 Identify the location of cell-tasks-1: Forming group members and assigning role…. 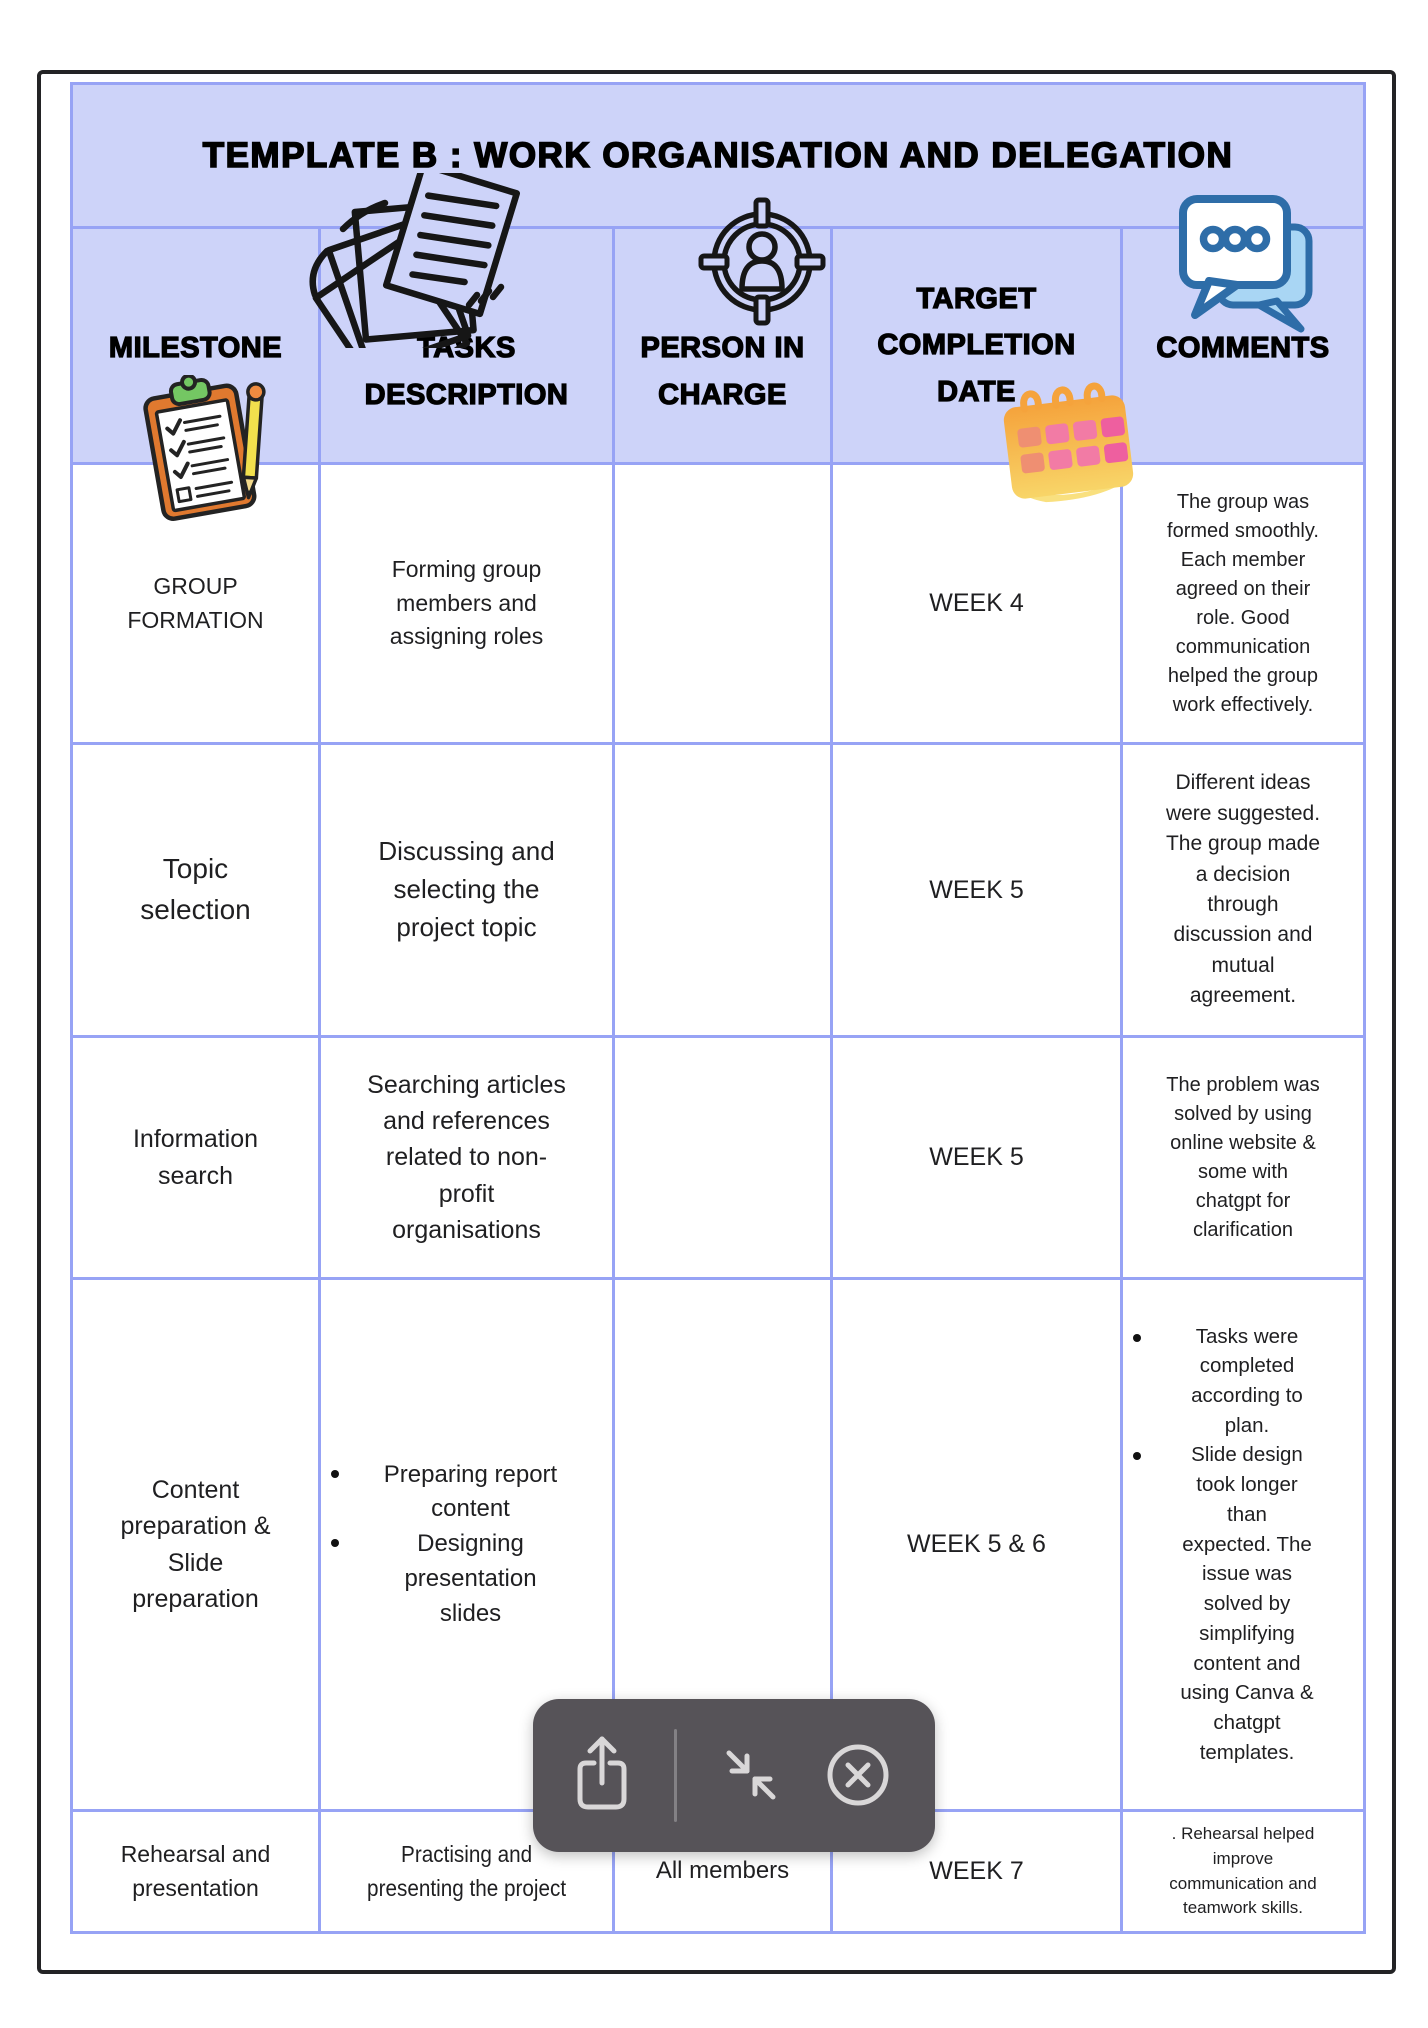
(468, 605).